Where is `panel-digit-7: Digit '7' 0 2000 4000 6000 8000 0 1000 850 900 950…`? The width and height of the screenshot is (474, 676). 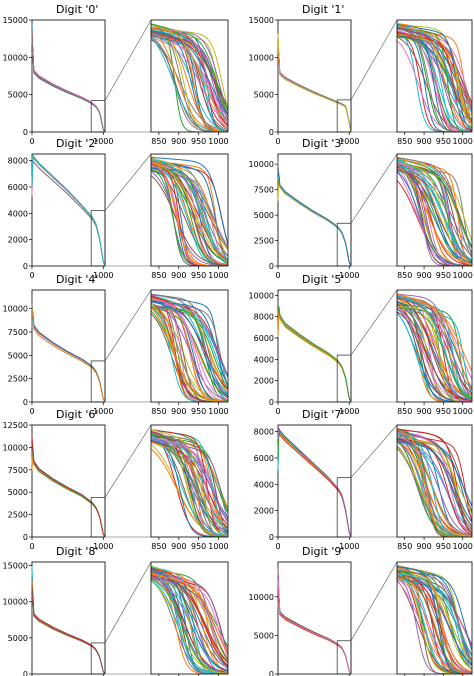
panel-digit-7: Digit '7' 0 2000 4000 6000 8000 0 1000 850 900 950… is located at coordinates (363, 479).